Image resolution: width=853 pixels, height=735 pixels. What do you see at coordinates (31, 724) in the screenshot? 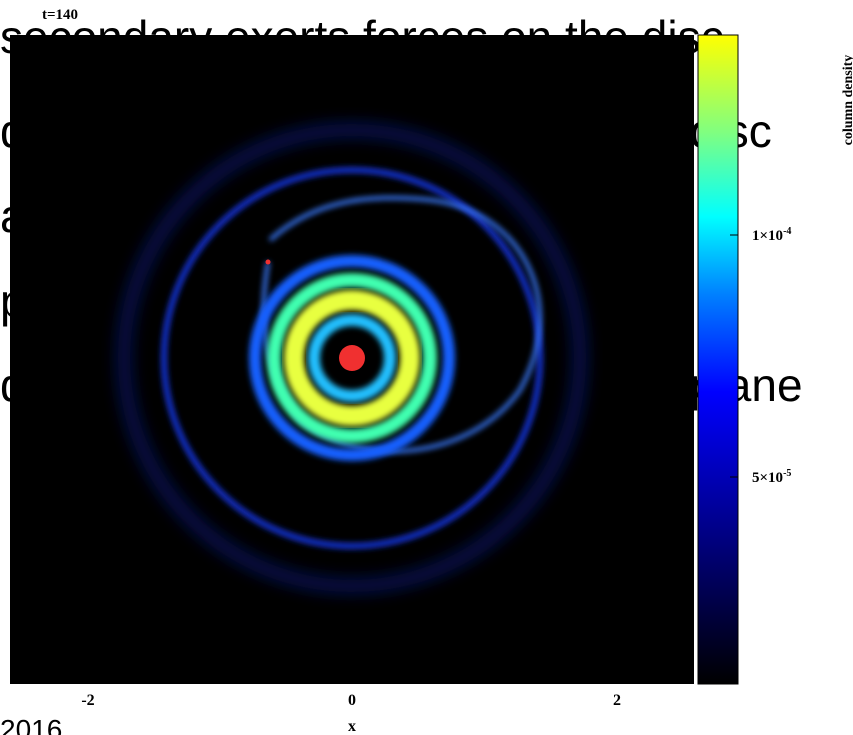
I see `footer: 2016` at bounding box center [31, 724].